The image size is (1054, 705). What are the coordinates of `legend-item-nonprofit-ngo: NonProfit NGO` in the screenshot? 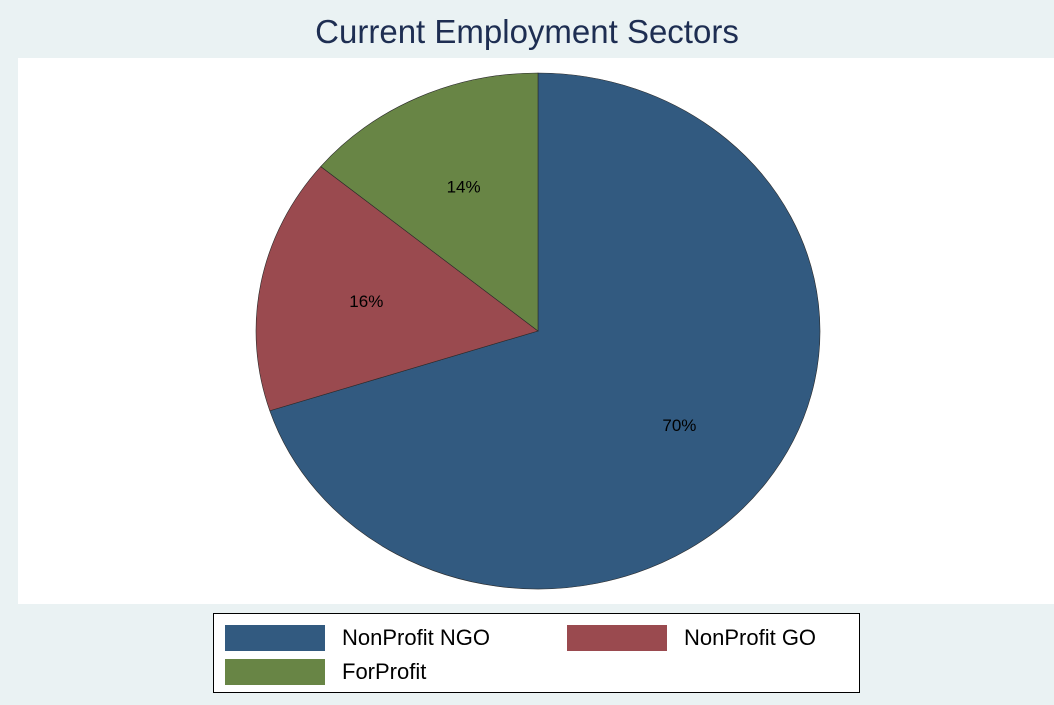 It's located at (357, 638).